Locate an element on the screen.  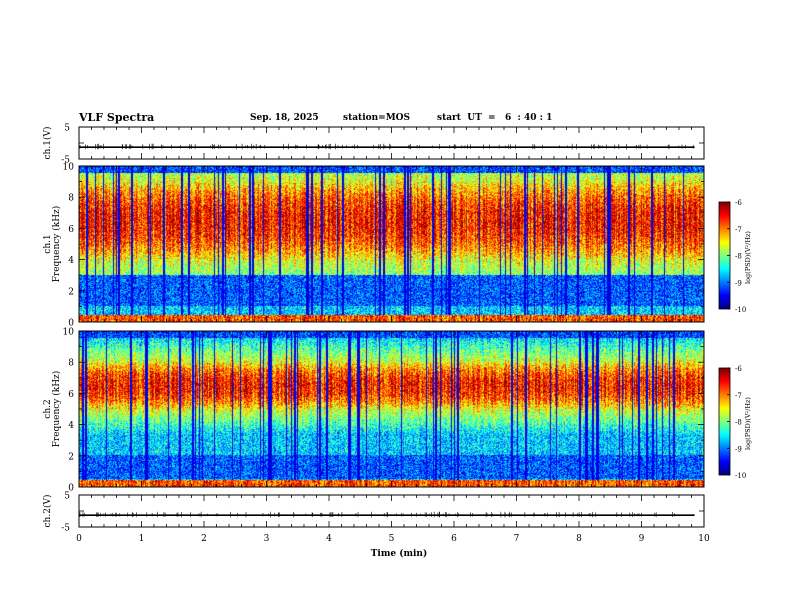
ch1-colorbar-gradient is located at coordinates (724, 255).